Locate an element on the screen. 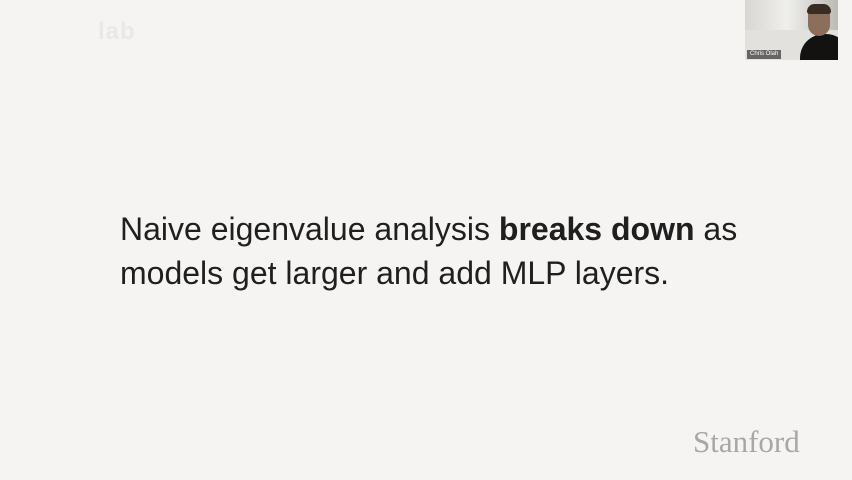  stanford-wordmark: Stanford is located at coordinates (746, 442).